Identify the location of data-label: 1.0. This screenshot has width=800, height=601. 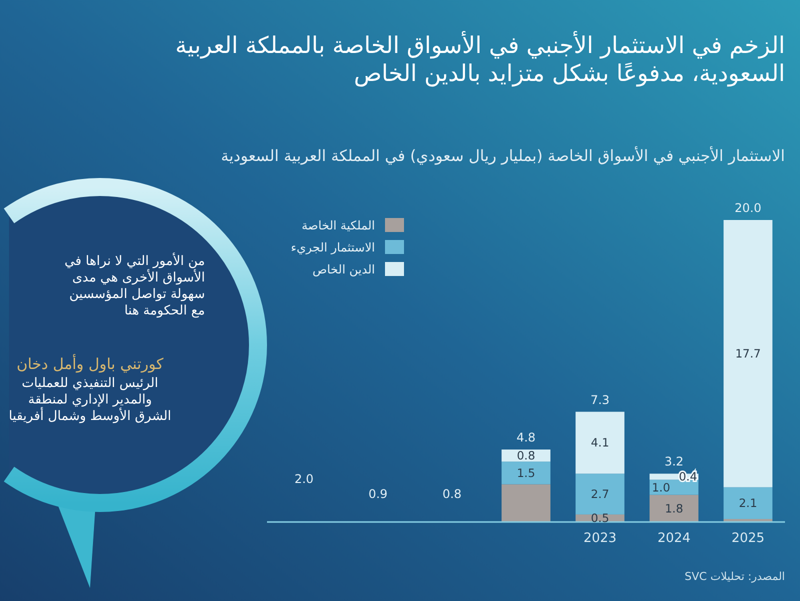
(661, 487).